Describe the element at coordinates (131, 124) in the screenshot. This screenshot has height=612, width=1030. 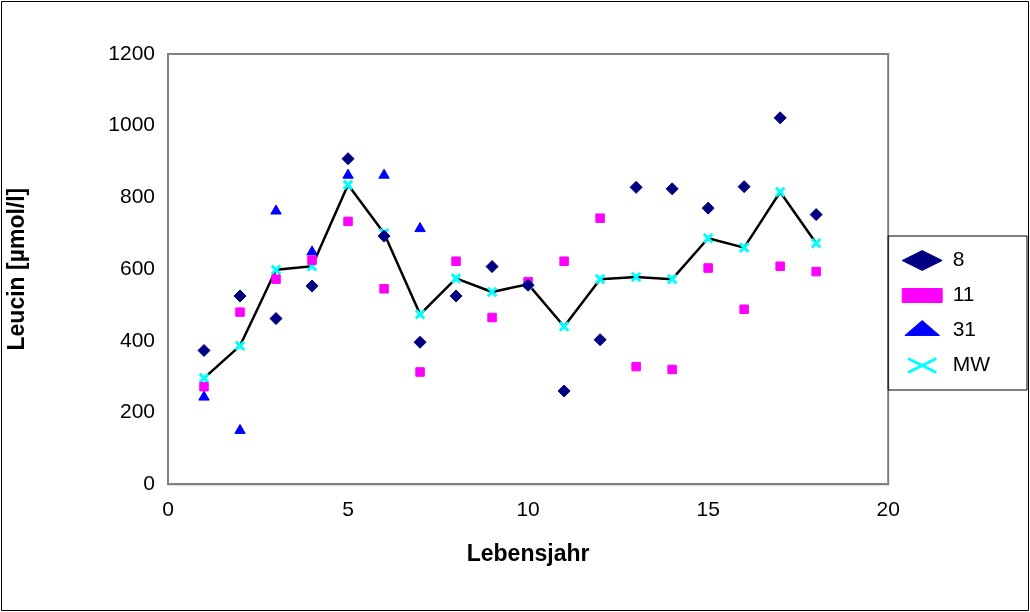
I see `y-tick-label: 1000` at that location.